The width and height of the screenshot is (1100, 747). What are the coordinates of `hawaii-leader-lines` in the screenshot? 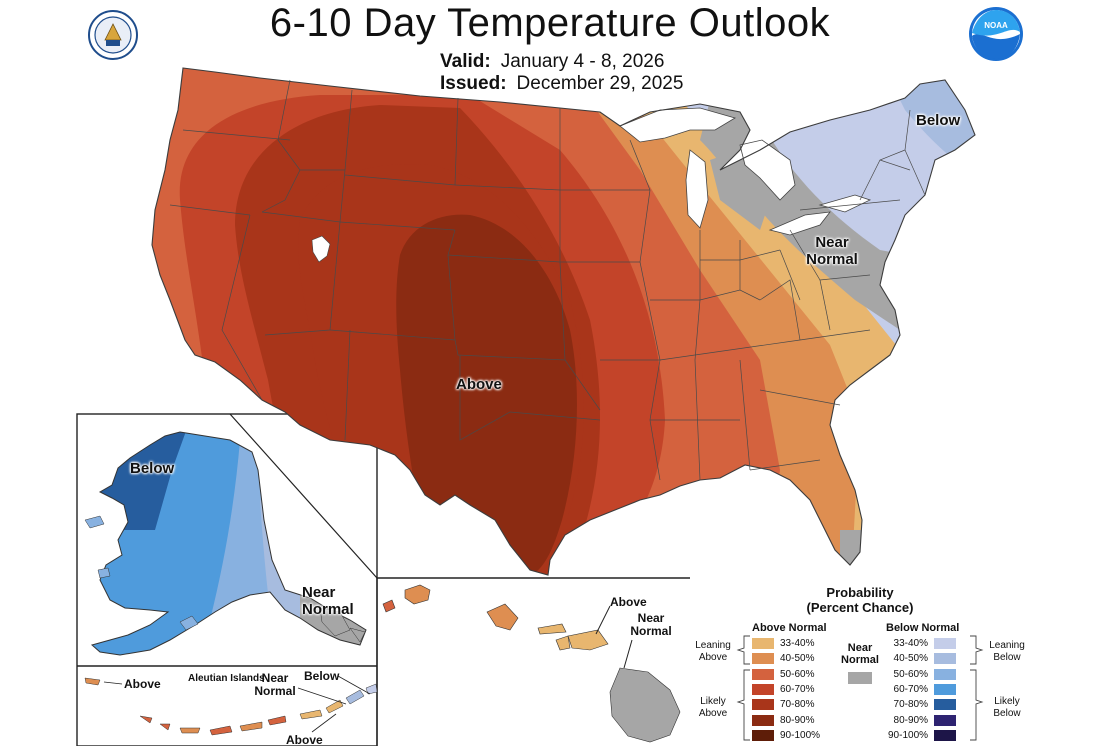 It's located at (614, 637).